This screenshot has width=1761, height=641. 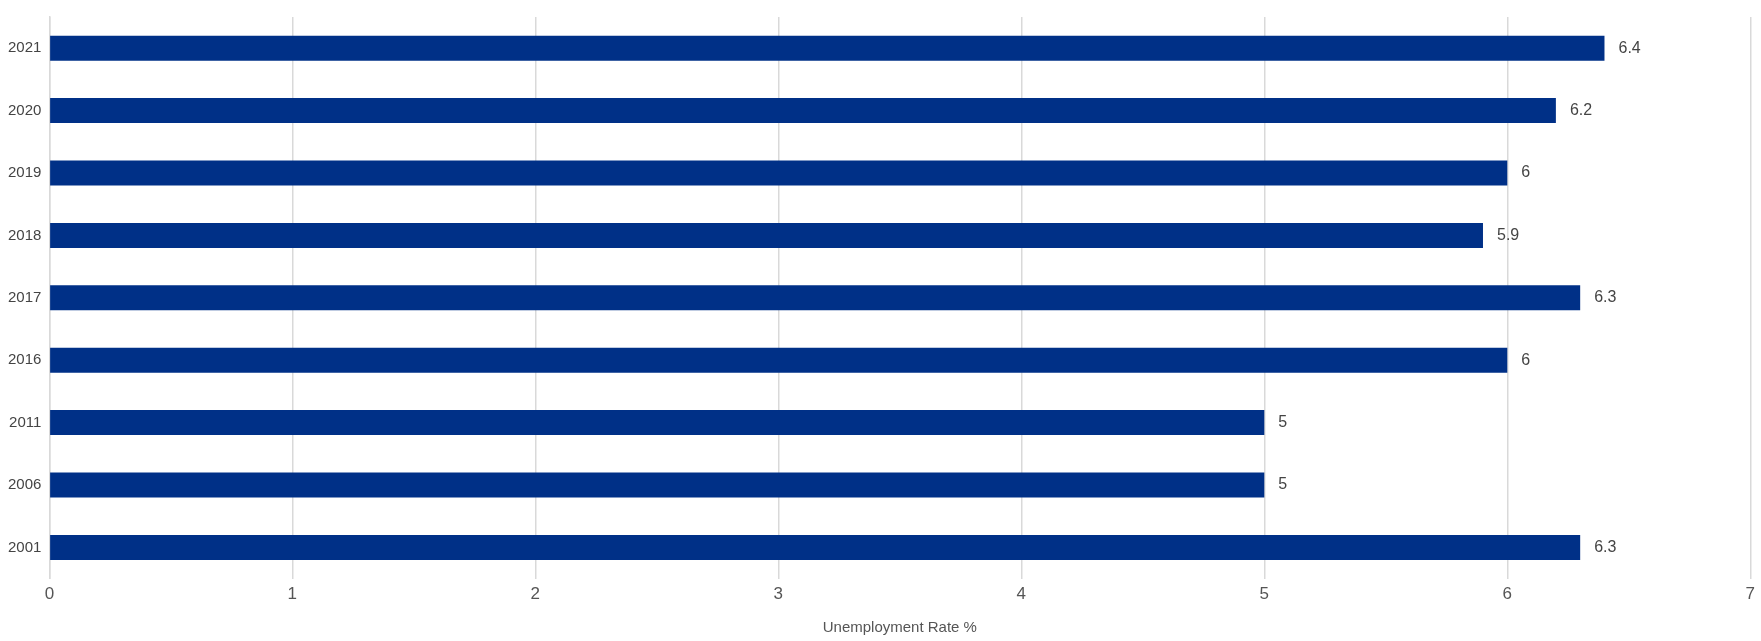 What do you see at coordinates (1021, 594) in the screenshot?
I see `x-tick-label: 4` at bounding box center [1021, 594].